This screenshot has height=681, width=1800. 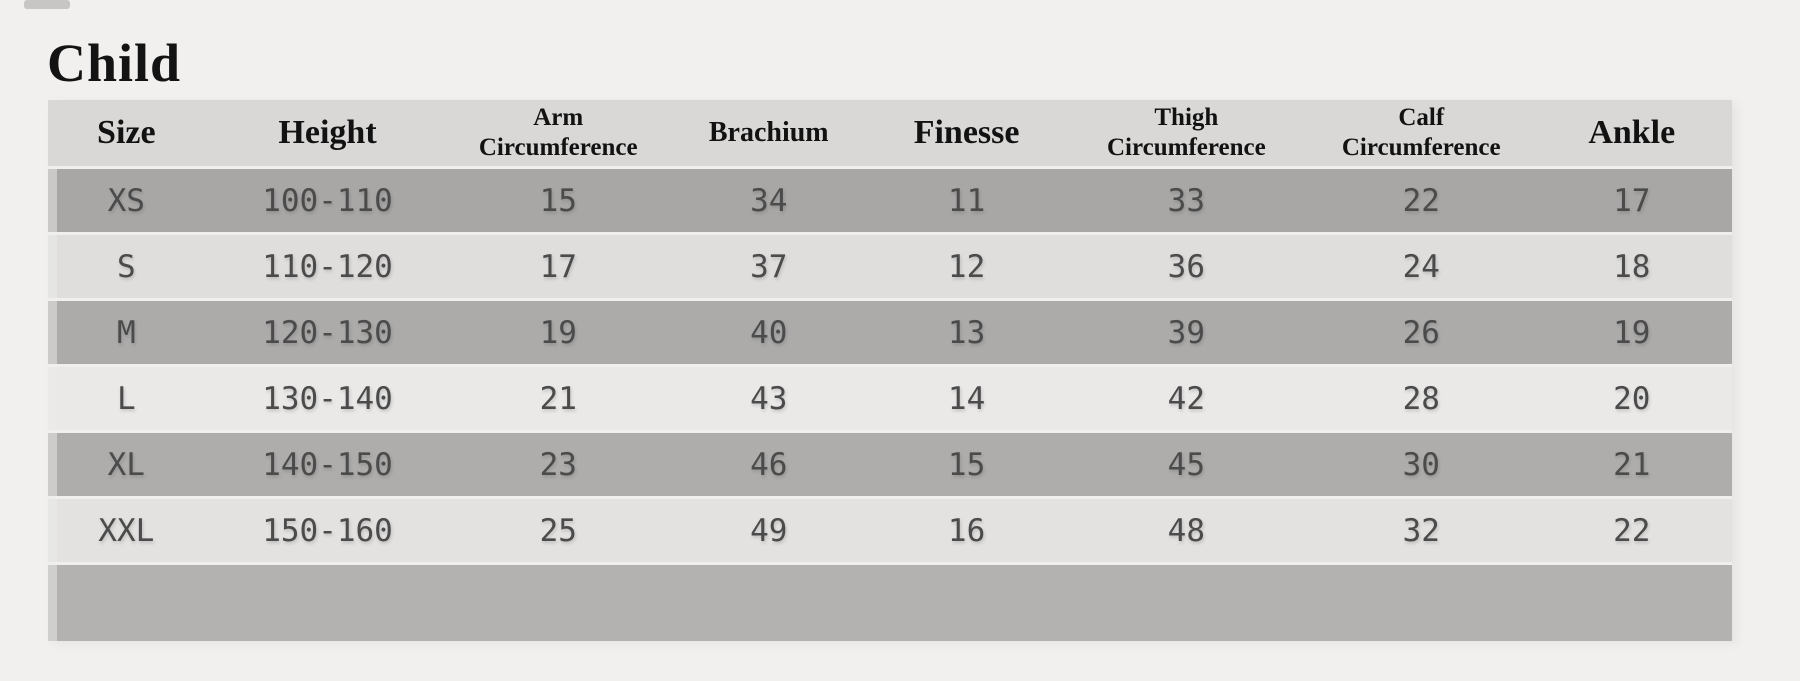 I want to click on cell-finesse: 16, so click(x=966, y=530).